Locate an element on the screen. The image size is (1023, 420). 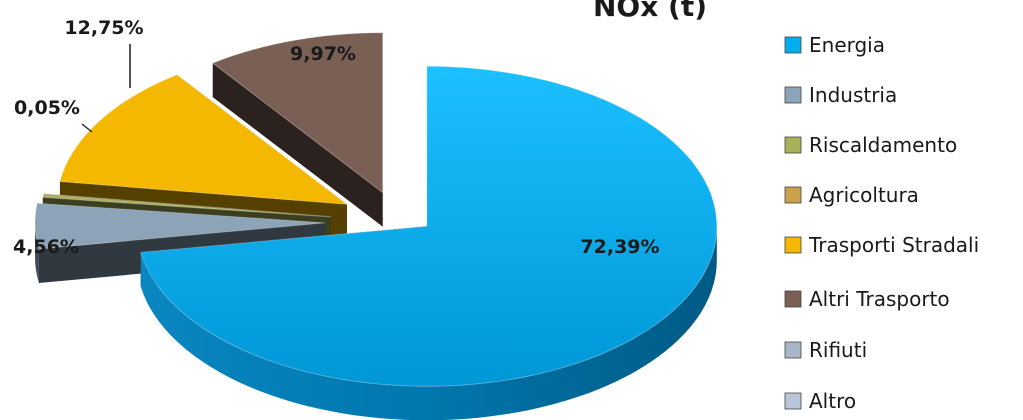
slice-side-industria is located at coordinates (37, 252).